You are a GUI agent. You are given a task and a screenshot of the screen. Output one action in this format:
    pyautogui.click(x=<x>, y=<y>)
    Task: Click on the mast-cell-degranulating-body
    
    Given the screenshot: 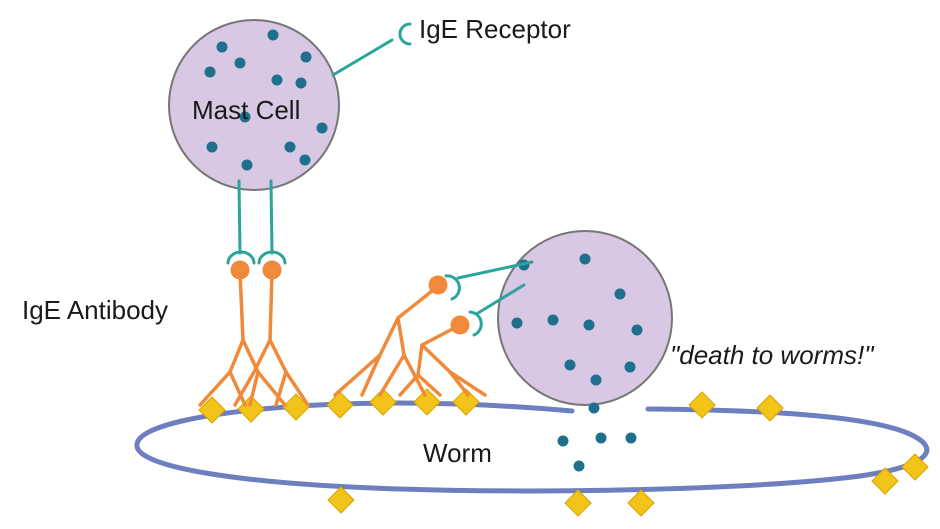 What is the action you would take?
    pyautogui.click(x=585, y=318)
    